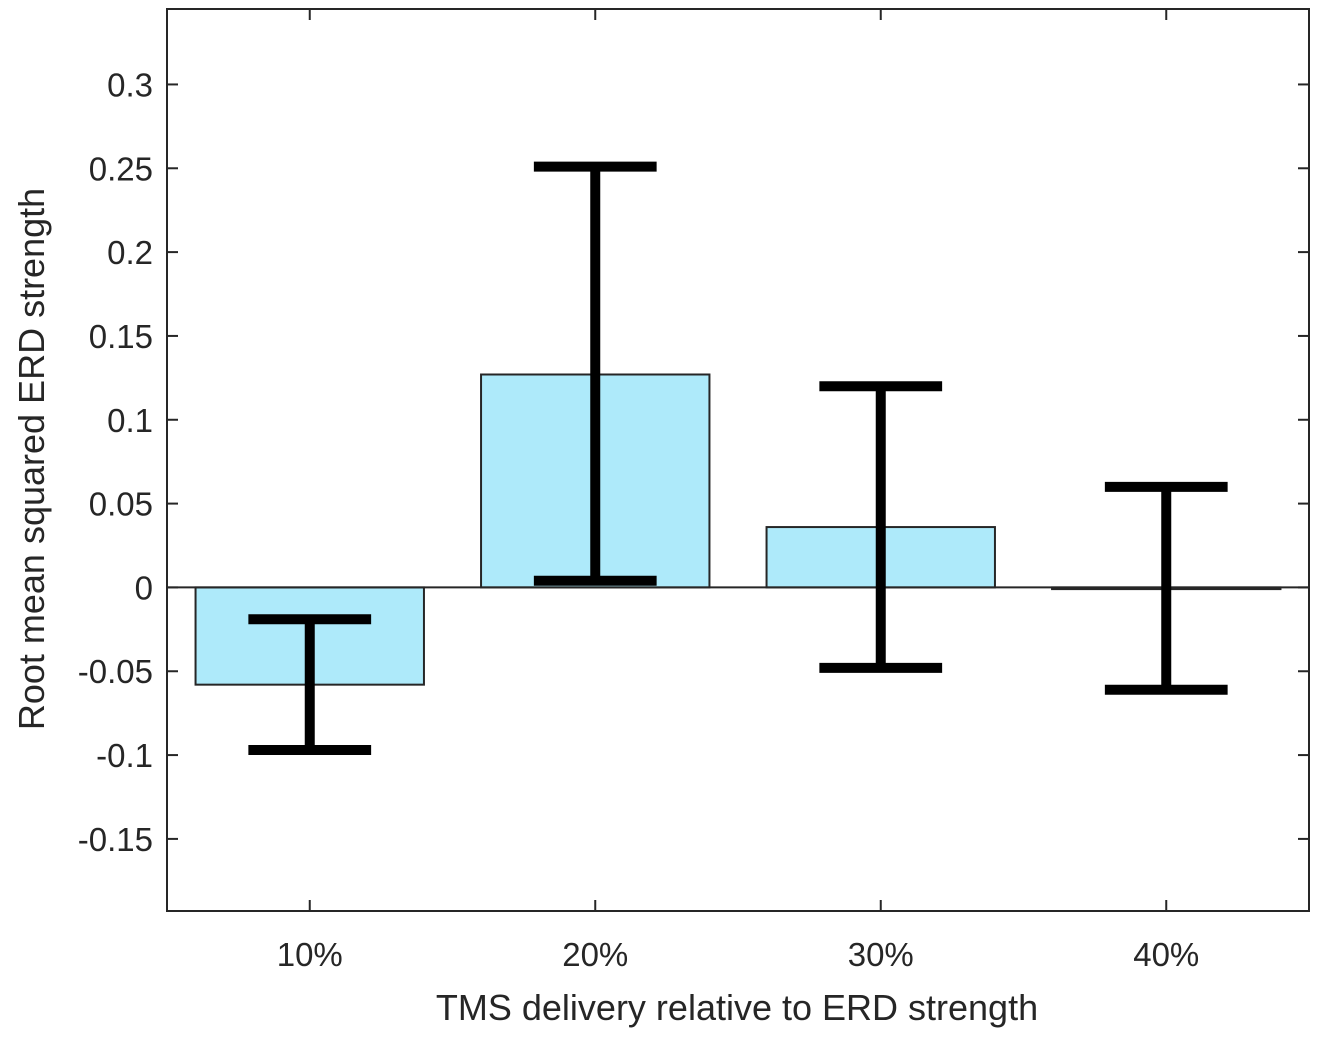  I want to click on y-tick-label: 0.15, so click(121, 336).